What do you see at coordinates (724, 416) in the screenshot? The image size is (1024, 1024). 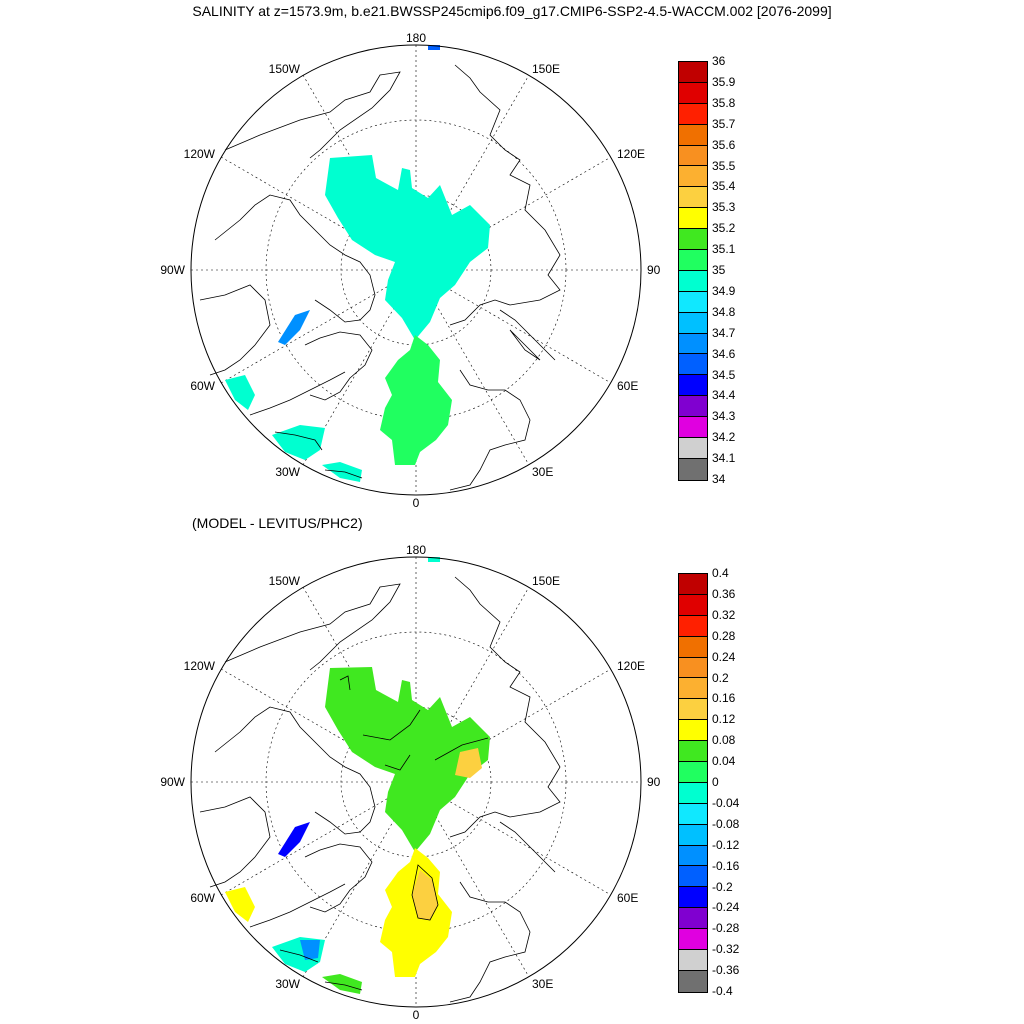 I see `top-colorbar-label: 34.3` at bounding box center [724, 416].